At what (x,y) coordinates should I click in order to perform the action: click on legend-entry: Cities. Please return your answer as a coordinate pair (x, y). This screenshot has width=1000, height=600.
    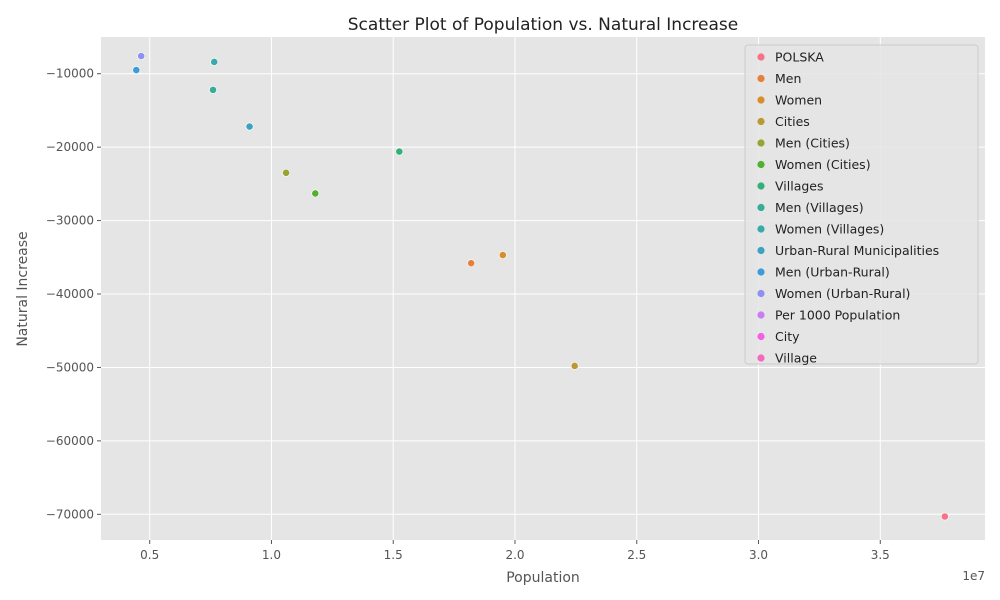
    Looking at the image, I should click on (783, 121).